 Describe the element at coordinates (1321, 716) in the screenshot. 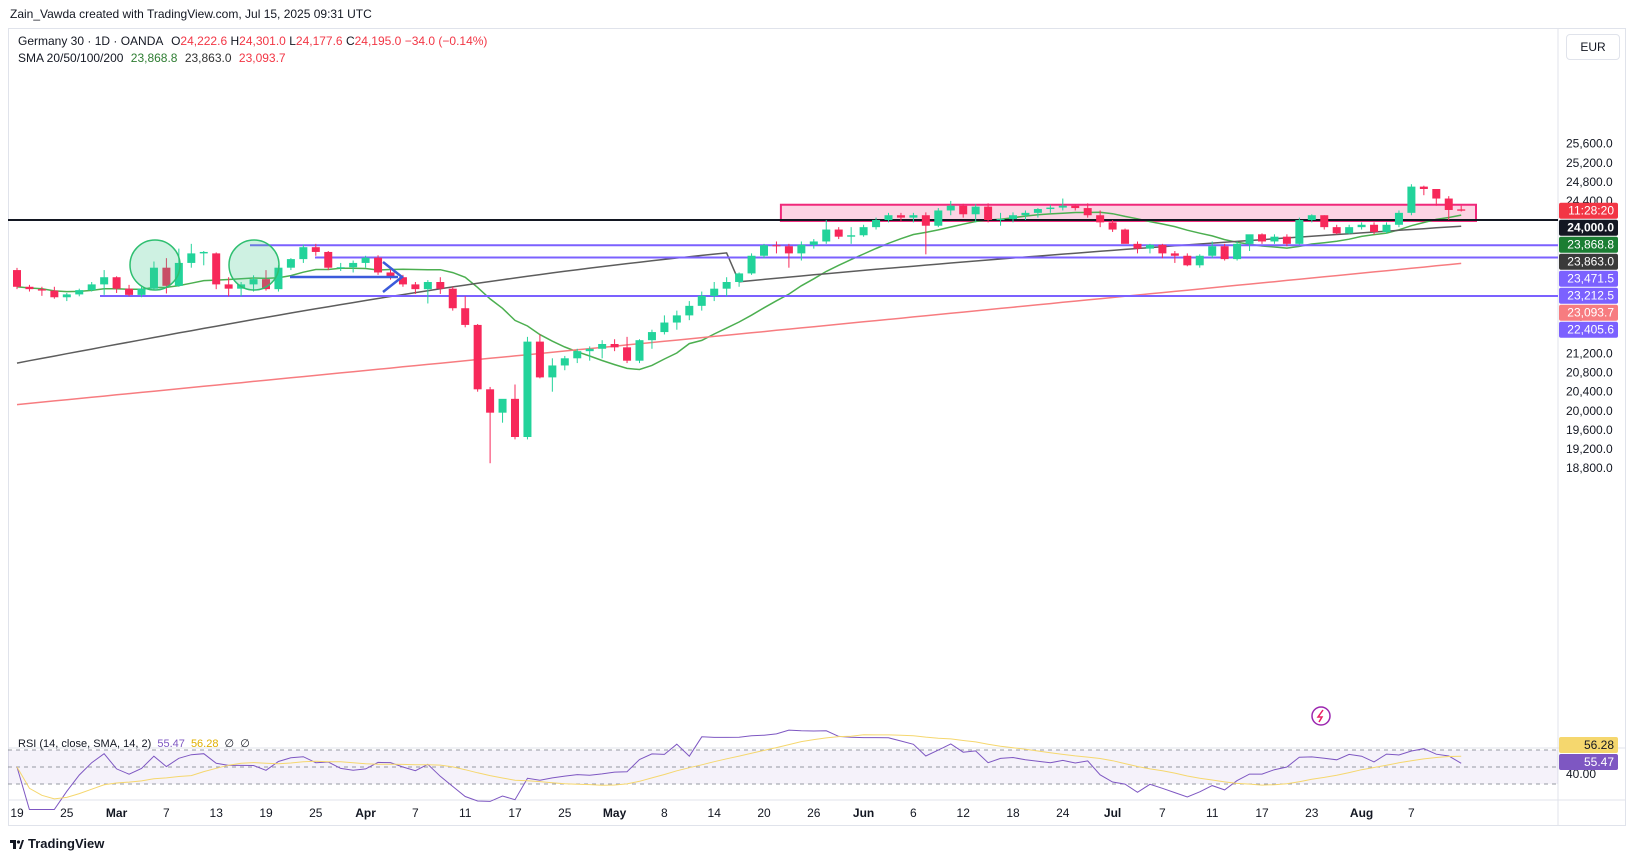

I see `alert-bolt-icon` at that location.